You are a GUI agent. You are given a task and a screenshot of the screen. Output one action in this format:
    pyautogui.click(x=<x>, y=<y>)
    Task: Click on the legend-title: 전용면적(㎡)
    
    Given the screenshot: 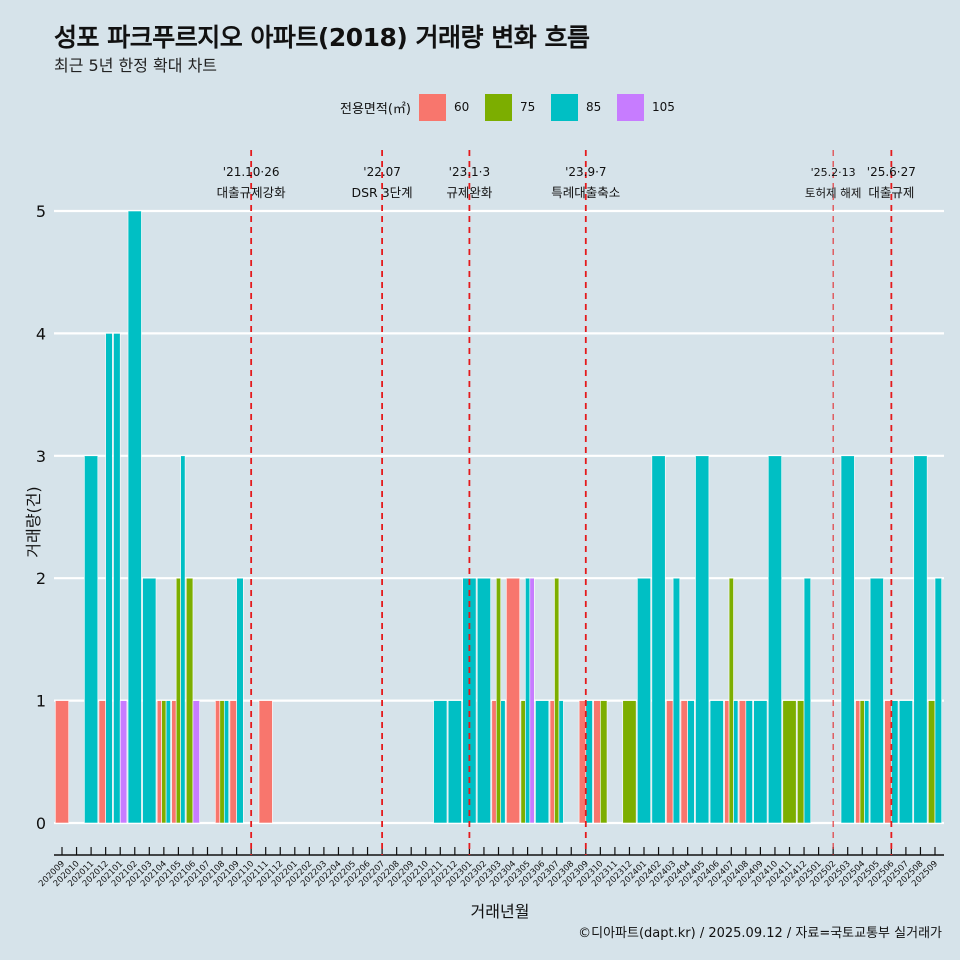 What is the action you would take?
    pyautogui.click(x=375, y=109)
    